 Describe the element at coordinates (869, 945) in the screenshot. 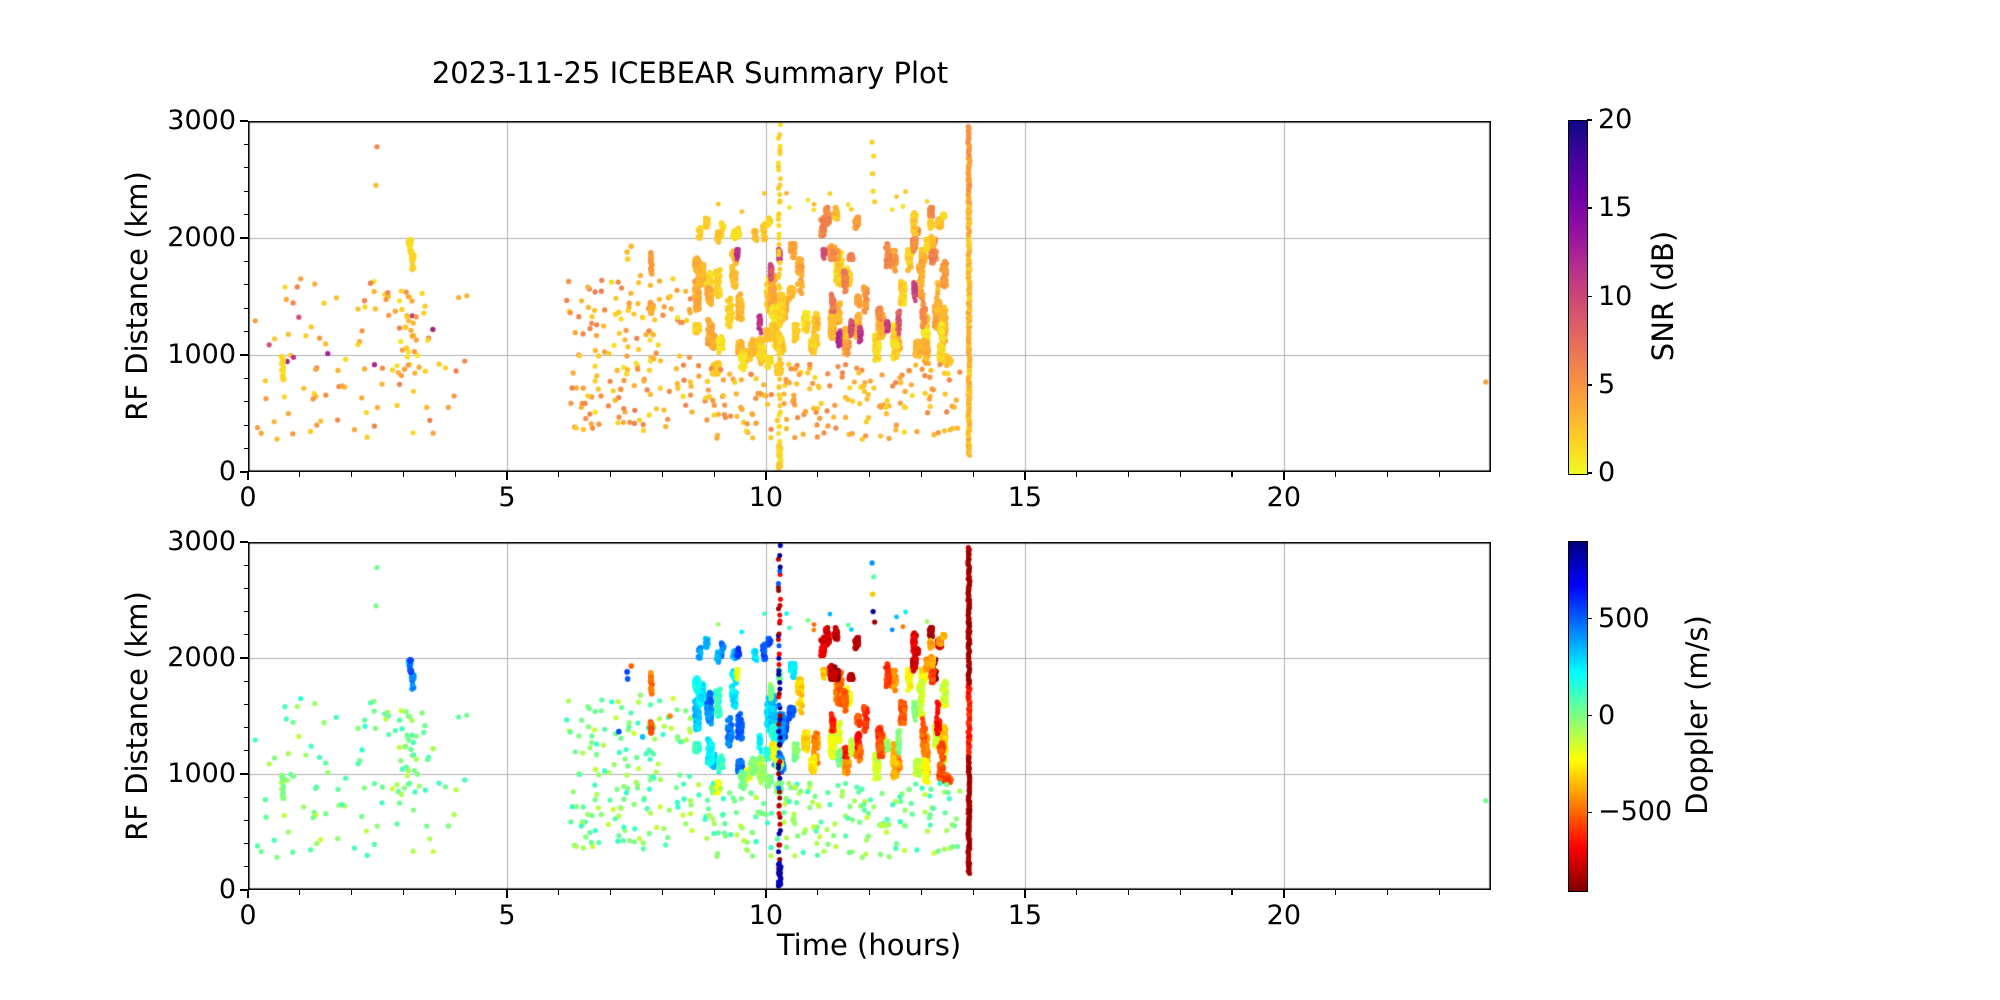

I see `x-axis-label: Time (hours)` at that location.